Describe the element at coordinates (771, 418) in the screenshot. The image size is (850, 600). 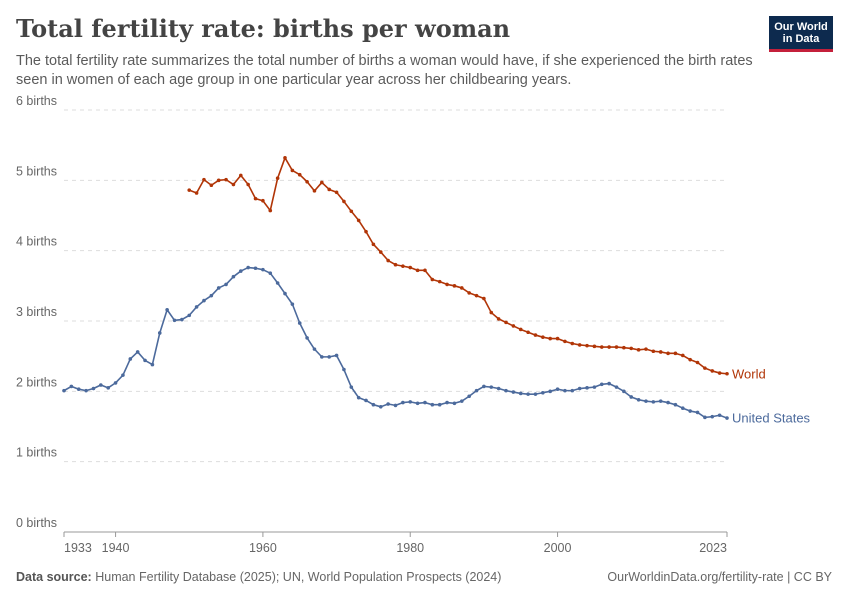
I see `series-label: United States` at that location.